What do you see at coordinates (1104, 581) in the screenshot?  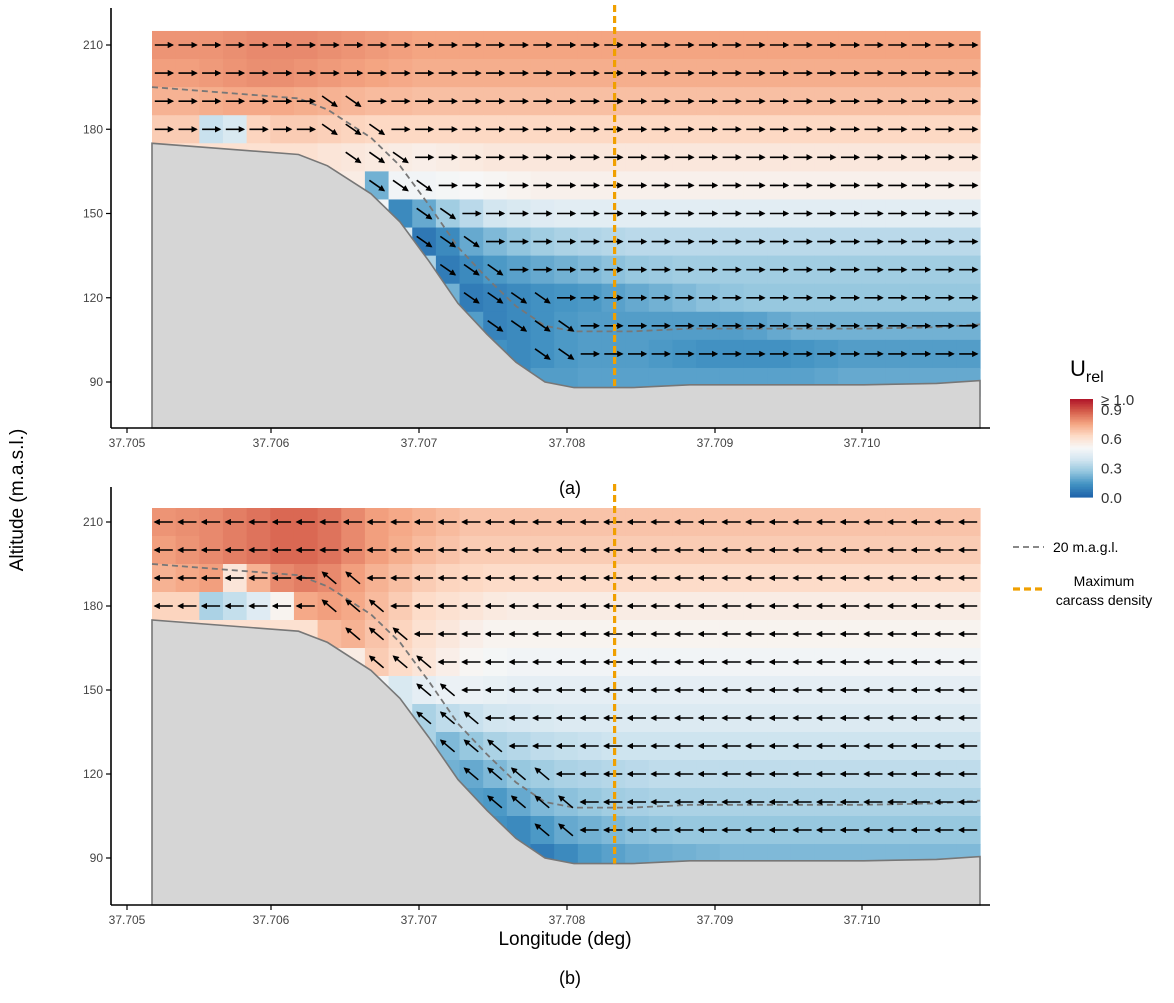 I see `legend-carcass-label-line1: Maximum` at bounding box center [1104, 581].